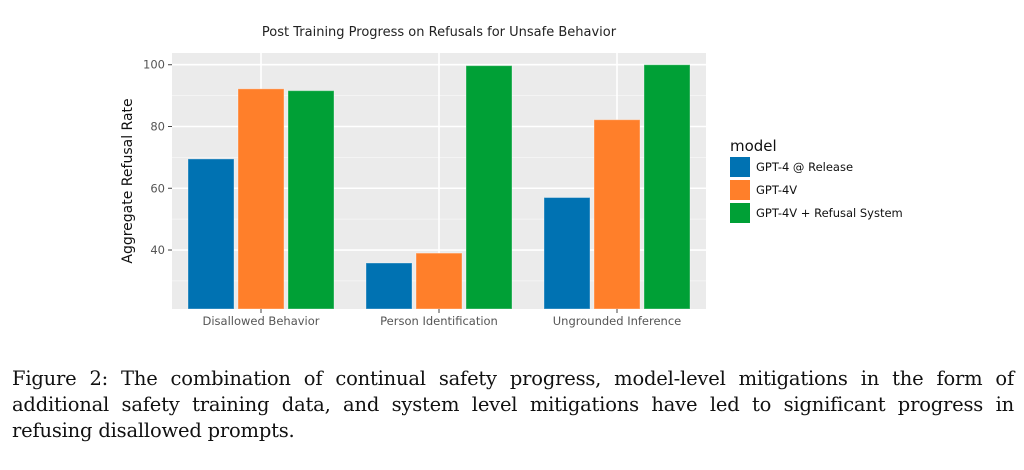  Describe the element at coordinates (157, 157) in the screenshot. I see `y-axis: 40 60 80 100` at that location.